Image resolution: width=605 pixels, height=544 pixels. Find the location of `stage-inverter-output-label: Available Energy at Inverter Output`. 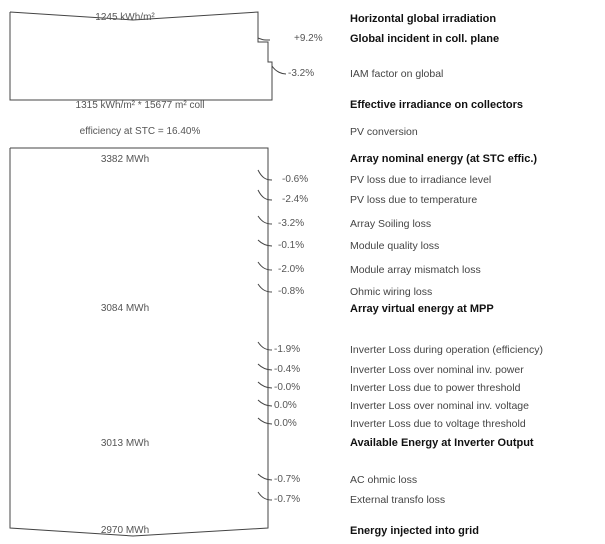

stage-inverter-output-label: Available Energy at Inverter Output is located at coordinates (442, 443).